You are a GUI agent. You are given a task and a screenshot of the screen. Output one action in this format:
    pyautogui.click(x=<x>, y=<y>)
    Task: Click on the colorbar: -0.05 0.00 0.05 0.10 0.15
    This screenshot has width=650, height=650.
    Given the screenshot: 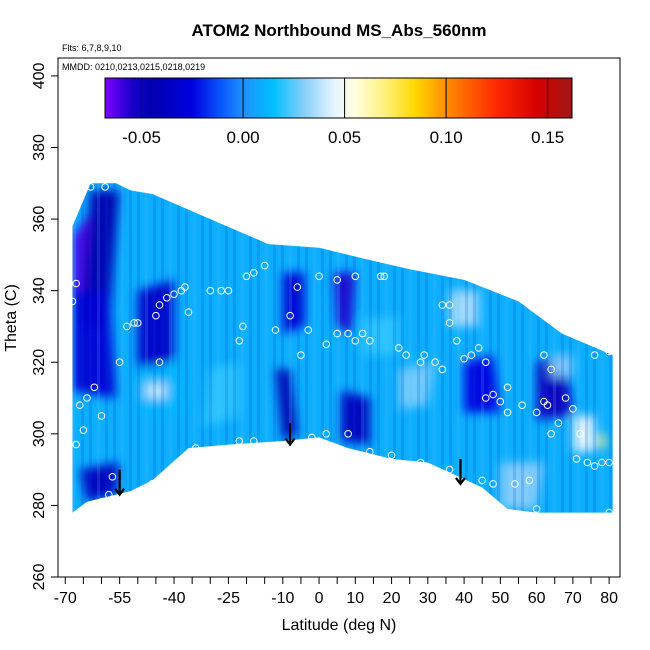 What is the action you would take?
    pyautogui.click(x=338, y=112)
    